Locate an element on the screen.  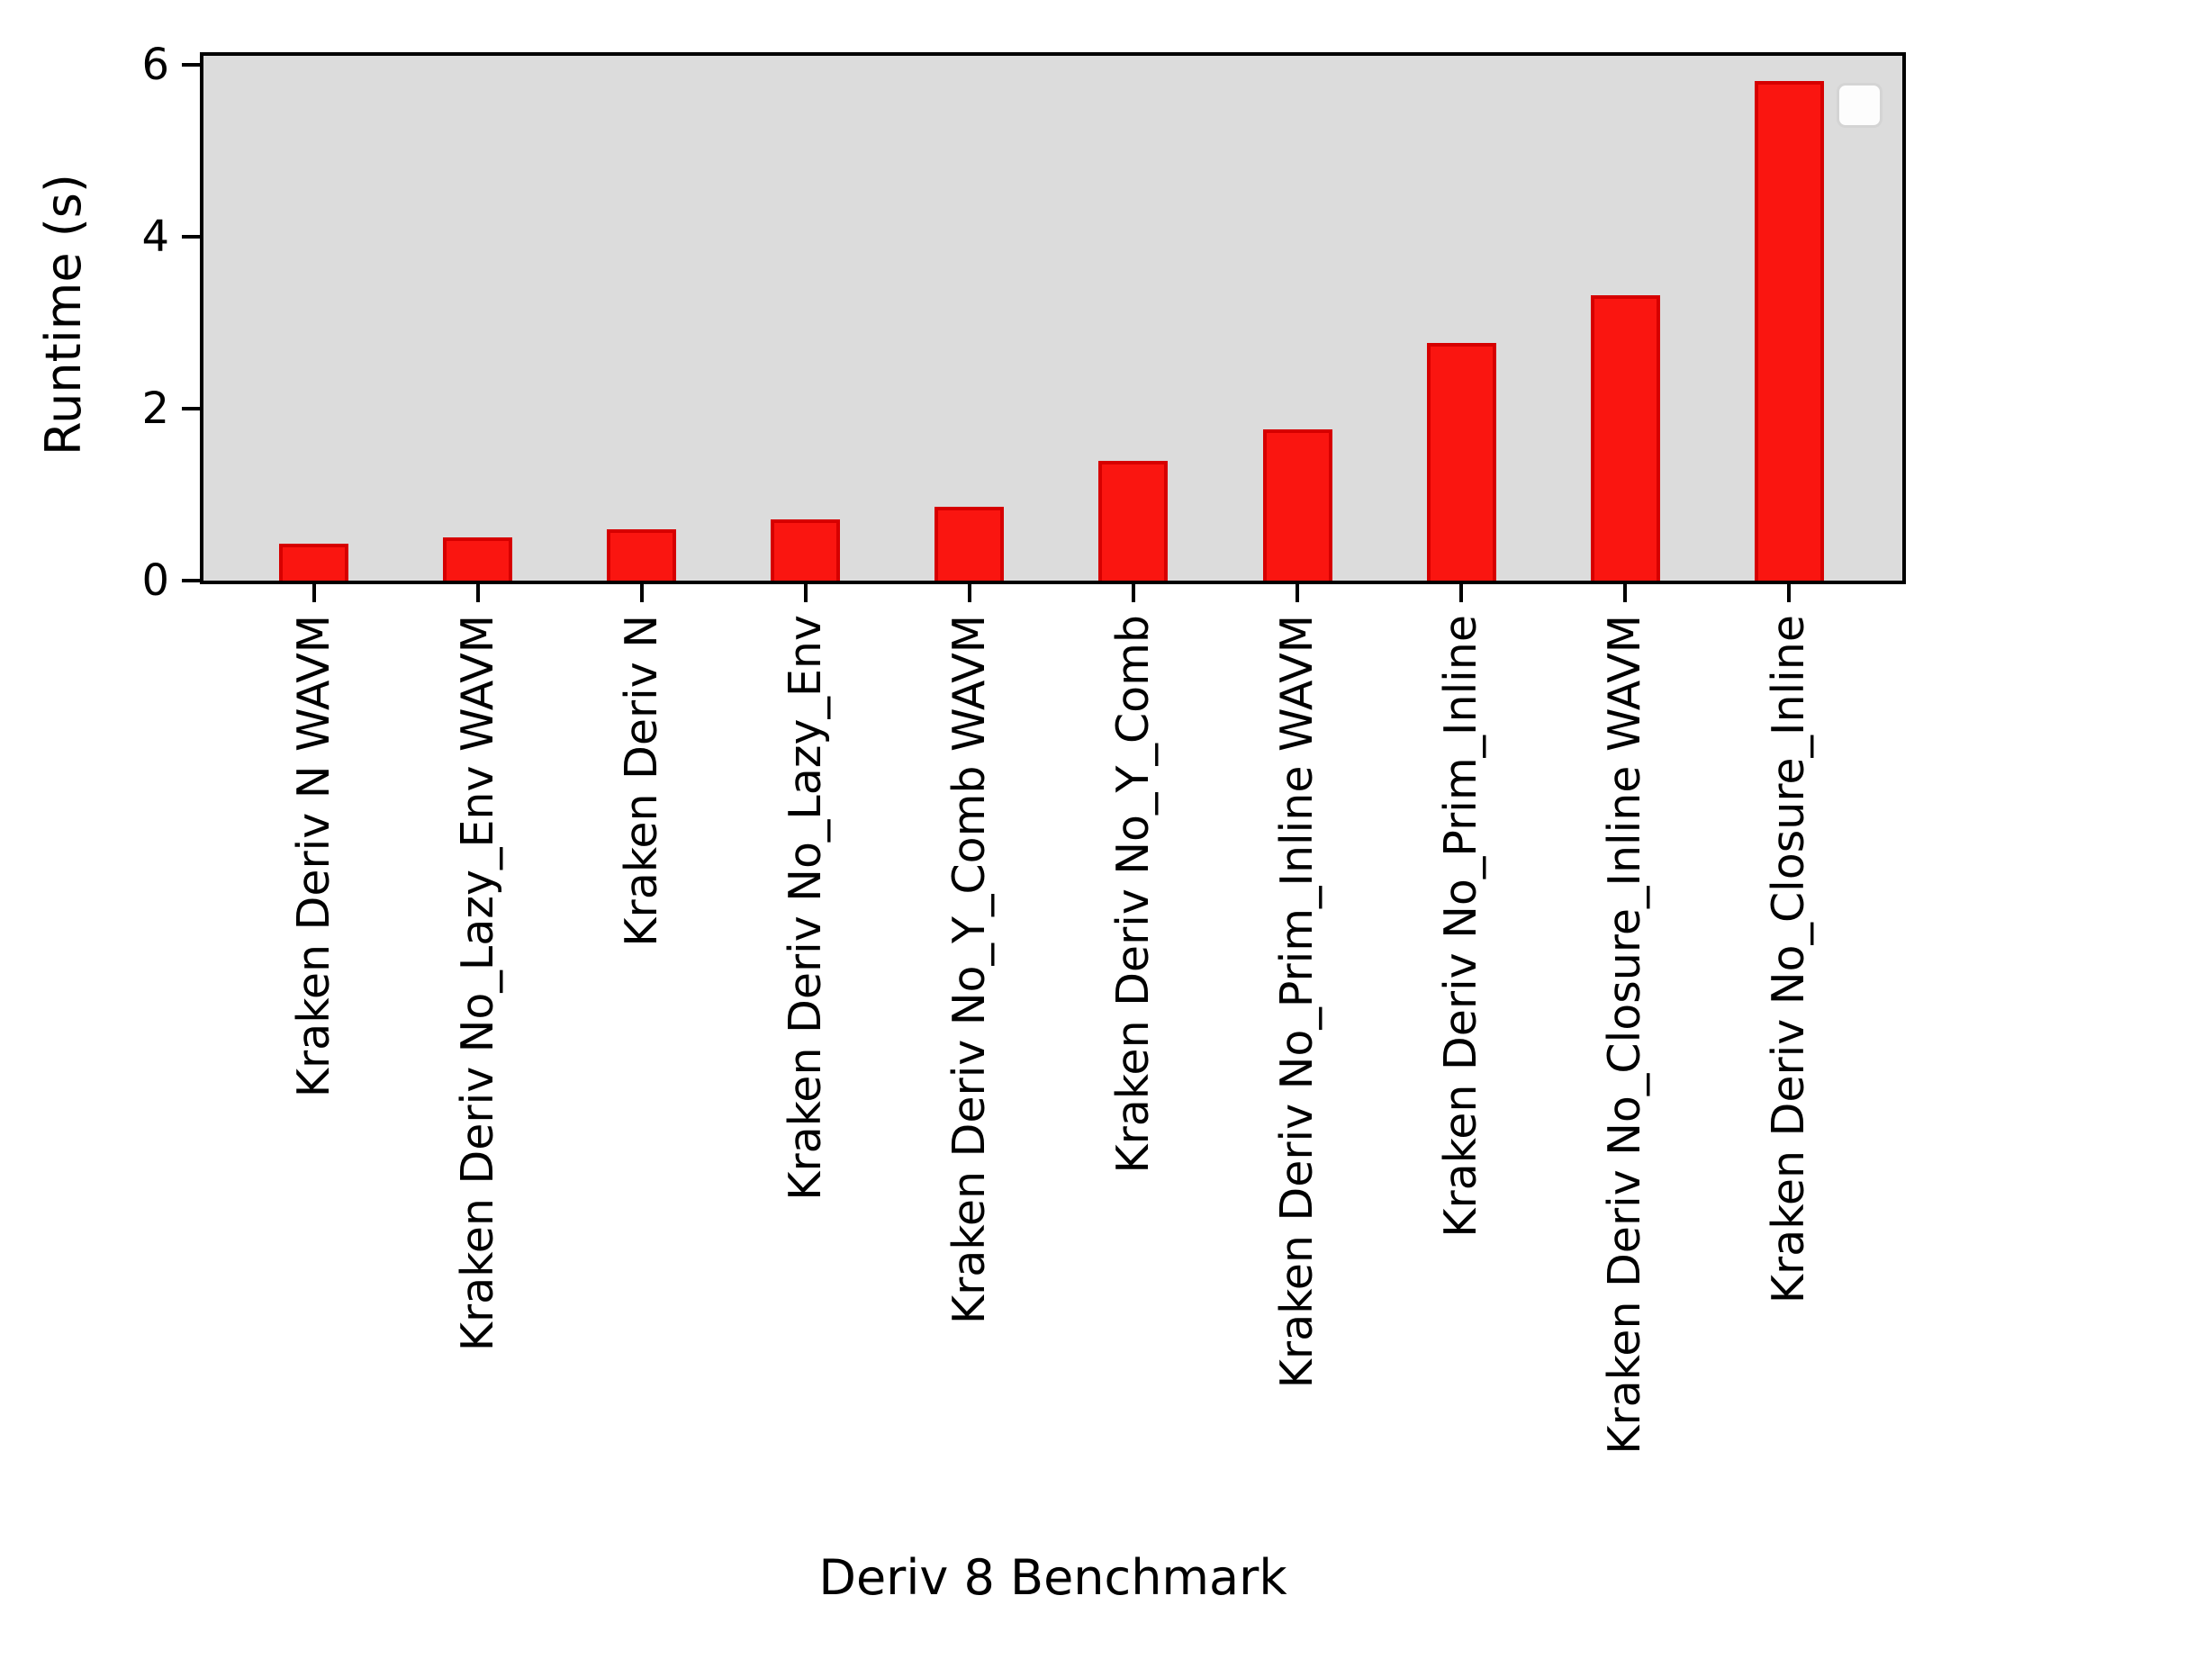
y-tick-label-0: 0 is located at coordinates (155, 580).